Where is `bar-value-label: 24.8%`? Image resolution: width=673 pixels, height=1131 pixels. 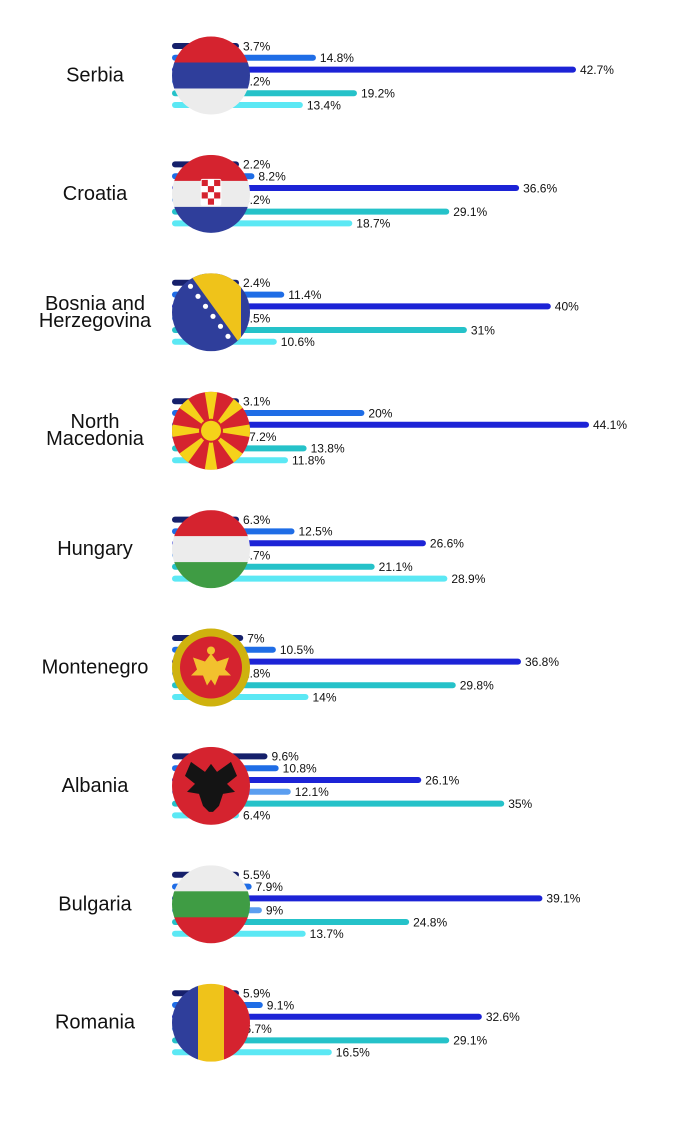
bar-value-label: 24.8% is located at coordinates (430, 922).